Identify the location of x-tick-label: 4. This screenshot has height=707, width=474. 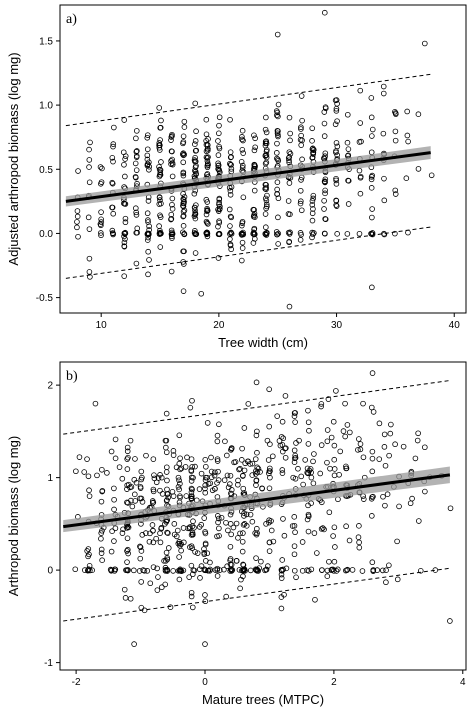
(463, 682).